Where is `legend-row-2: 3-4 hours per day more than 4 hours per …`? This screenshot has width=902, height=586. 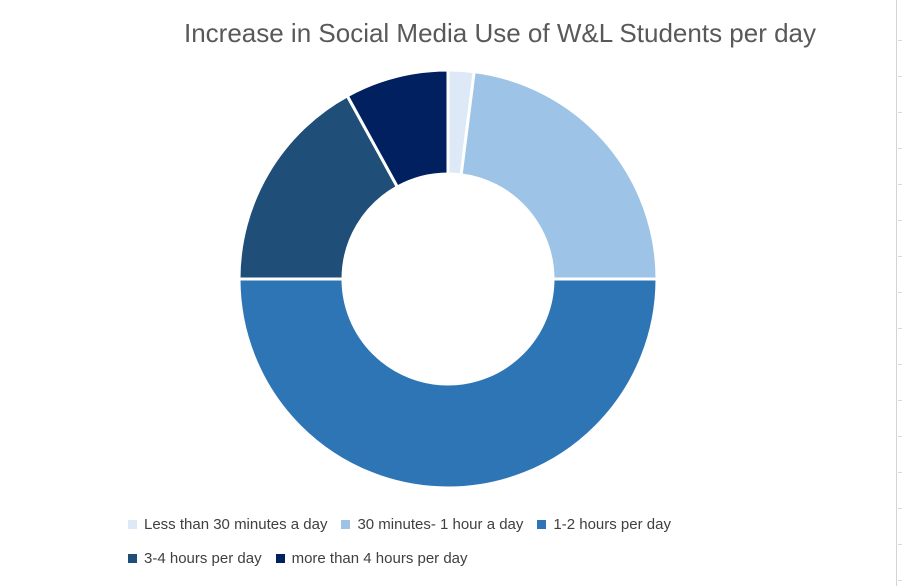
legend-row-2: 3-4 hours per day more than 4 hours per … is located at coordinates (305, 558).